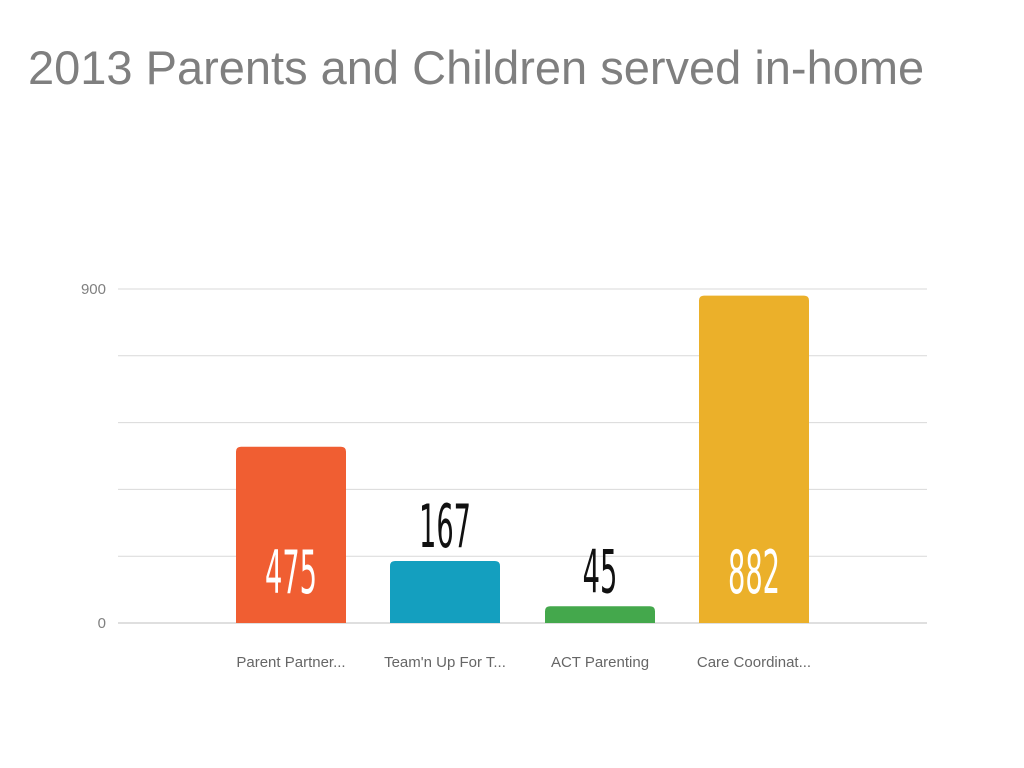 The image size is (1024, 768). Describe the element at coordinates (102, 623) in the screenshot. I see `y-tick-label: 0` at that location.